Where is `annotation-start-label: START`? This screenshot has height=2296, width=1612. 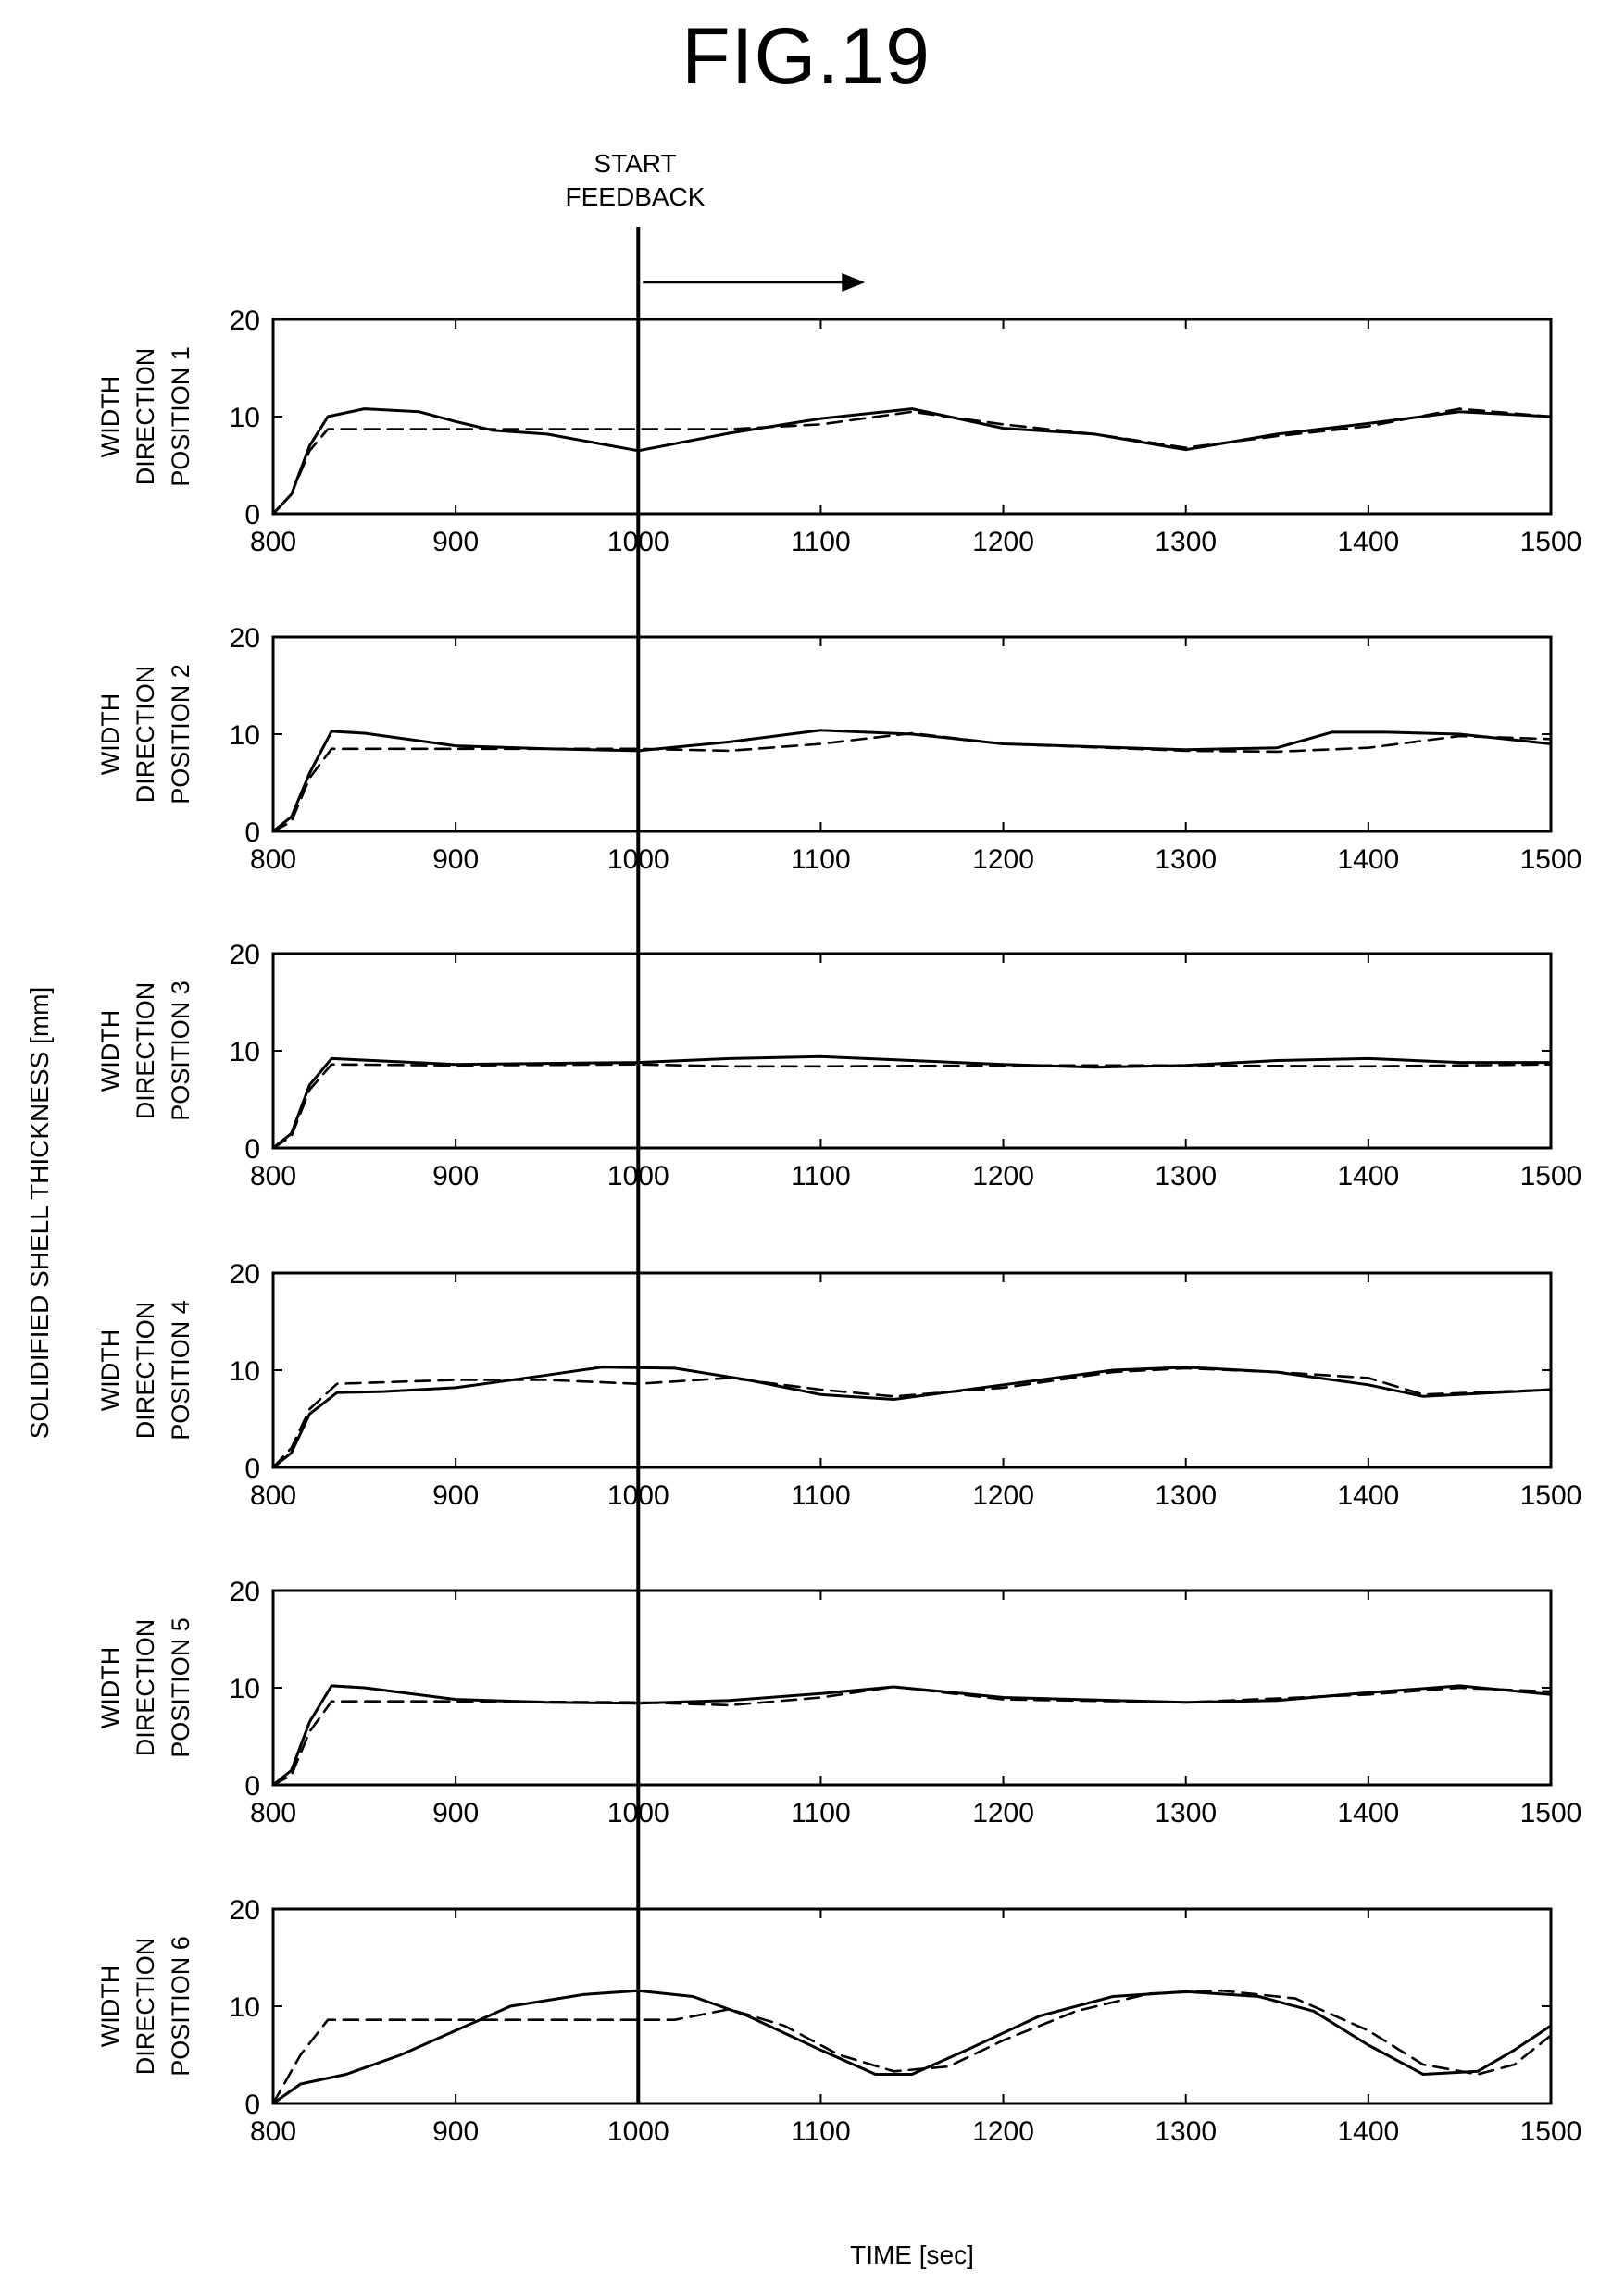
annotation-start-label: START is located at coordinates (635, 163).